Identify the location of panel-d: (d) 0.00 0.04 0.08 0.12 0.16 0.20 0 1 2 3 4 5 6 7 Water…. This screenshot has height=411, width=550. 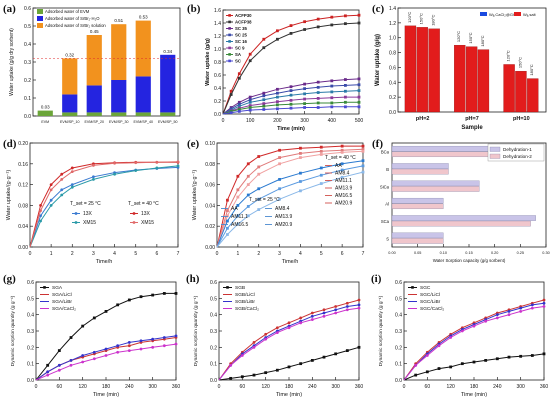
(91, 201).